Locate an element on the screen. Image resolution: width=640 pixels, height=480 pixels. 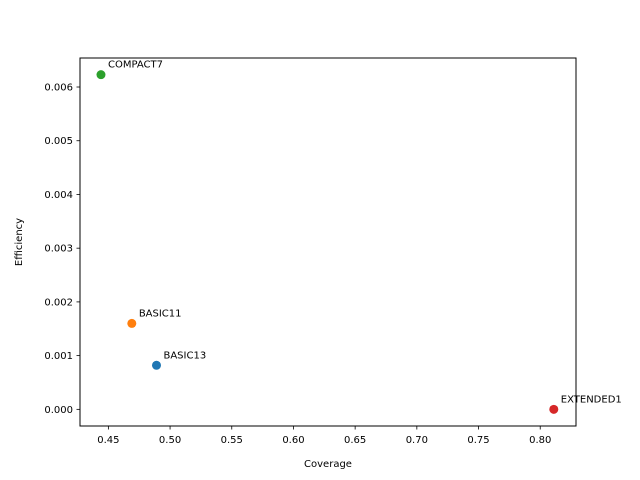
x-tick-label: 0.80 is located at coordinates (540, 440).